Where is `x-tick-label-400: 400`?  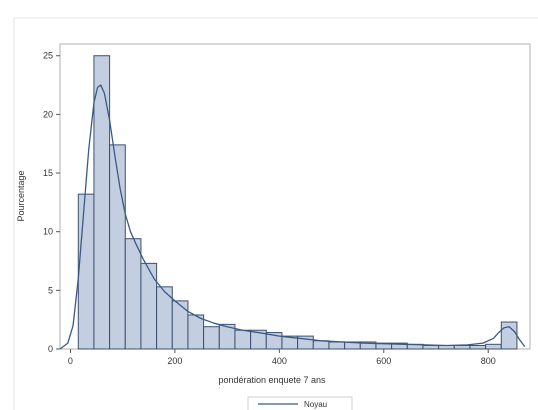 x-tick-label-400: 400 is located at coordinates (279, 361).